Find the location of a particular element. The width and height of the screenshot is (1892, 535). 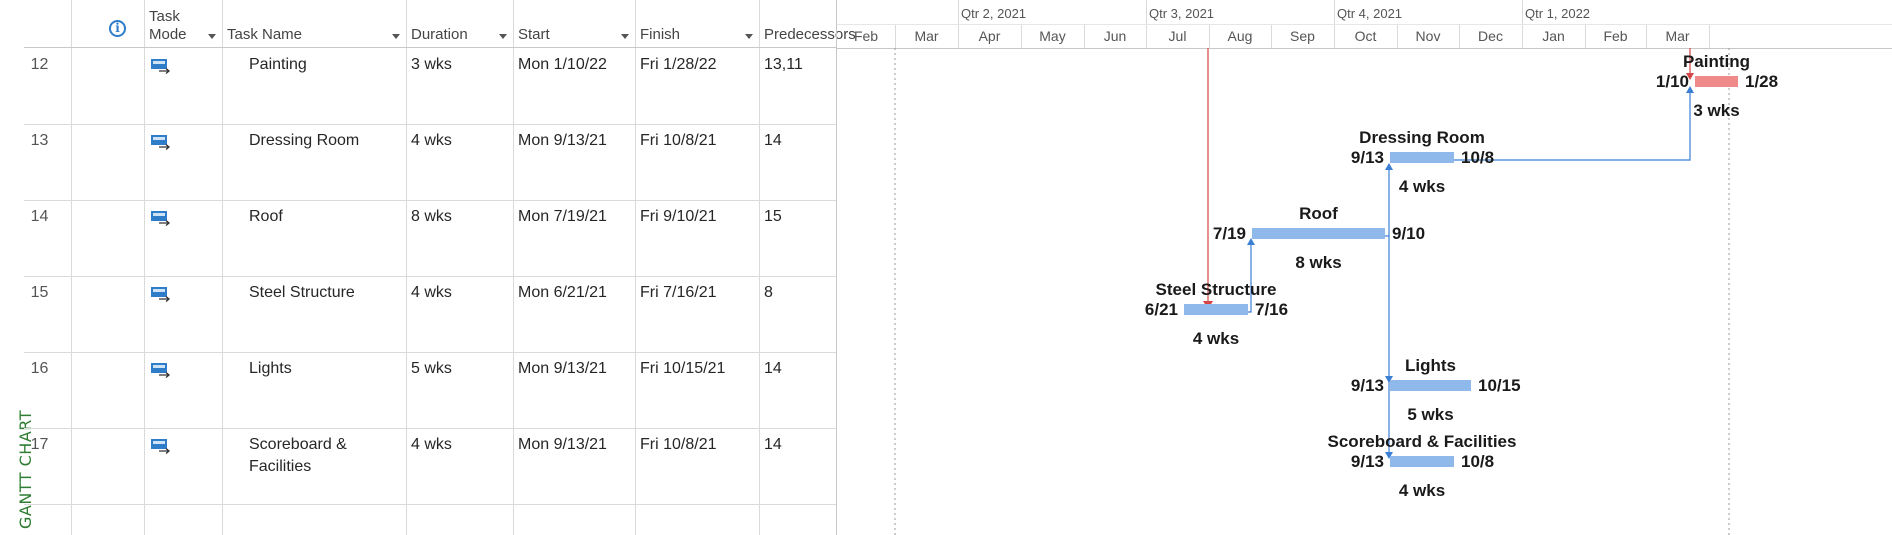

cell-name: Dressing Room is located at coordinates (315, 162).